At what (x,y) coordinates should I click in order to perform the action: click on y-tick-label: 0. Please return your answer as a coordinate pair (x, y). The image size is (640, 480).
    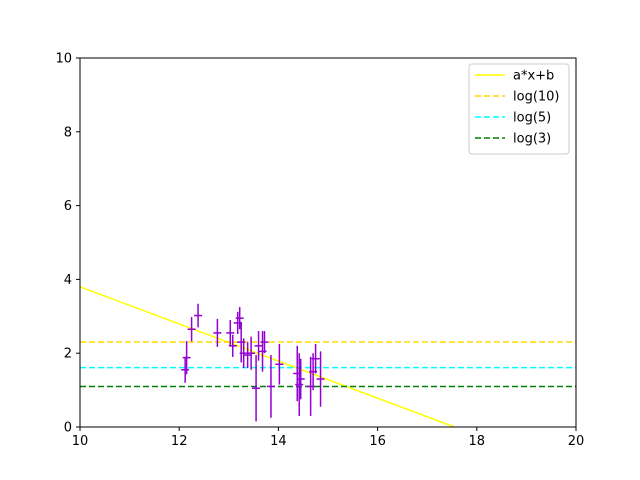
    Looking at the image, I should click on (68, 428).